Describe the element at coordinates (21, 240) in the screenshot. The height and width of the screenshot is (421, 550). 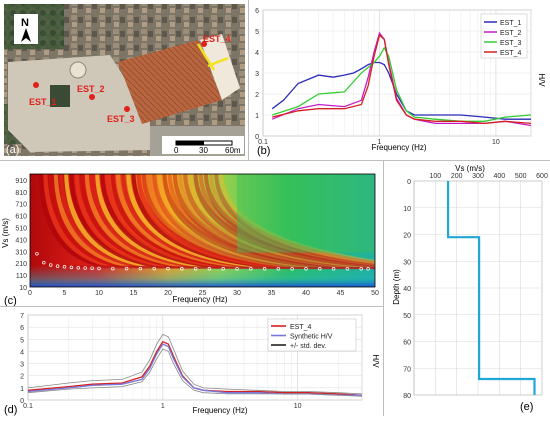
I see `chart-c-ytick-label: 410` at that location.